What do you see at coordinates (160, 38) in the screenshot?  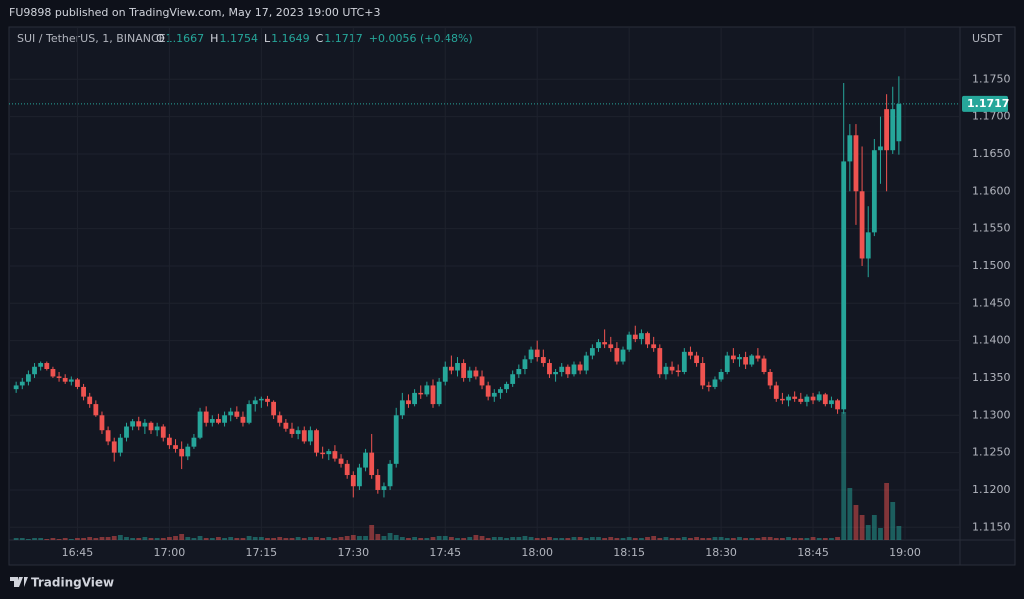 I see `legend-label: O` at bounding box center [160, 38].